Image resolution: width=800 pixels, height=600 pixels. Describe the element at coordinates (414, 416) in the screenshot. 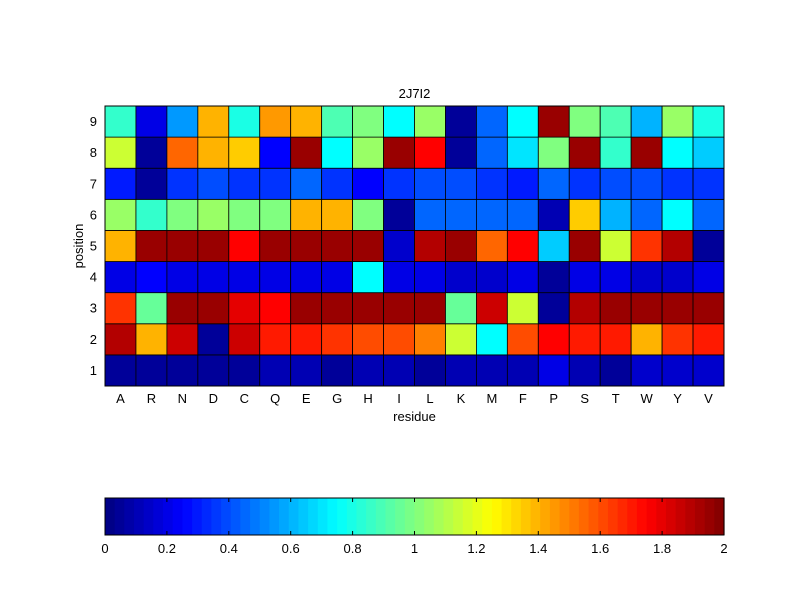

I see `x-axis-label: residue` at that location.